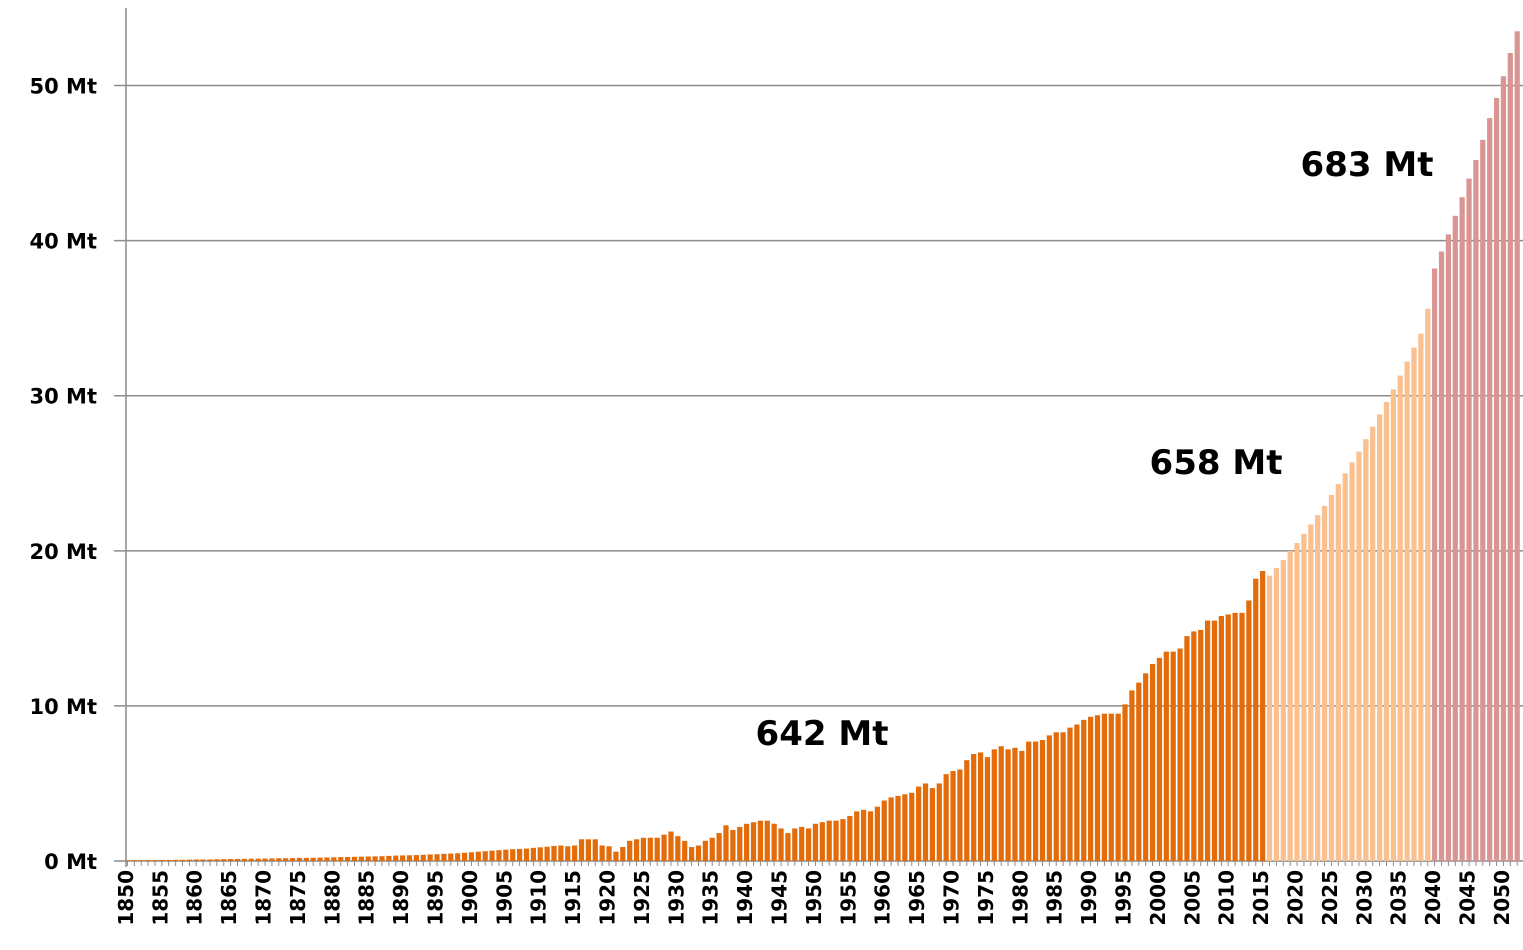  What do you see at coordinates (1089, 898) in the screenshot?
I see `x-tick-label: 1990` at bounding box center [1089, 898].